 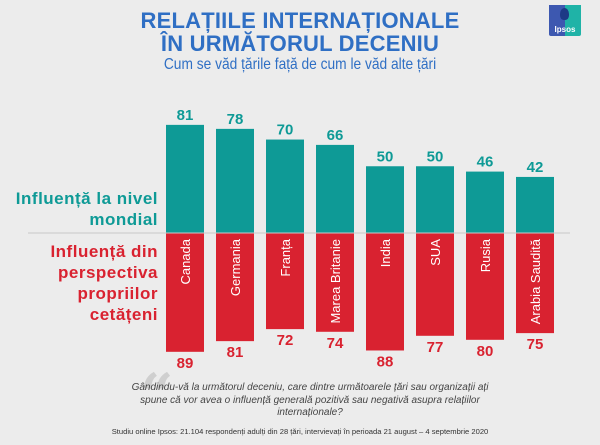 What do you see at coordinates (86, 209) in the screenshot?
I see `legend-positive-text: Influență la nivel mondial` at bounding box center [86, 209].